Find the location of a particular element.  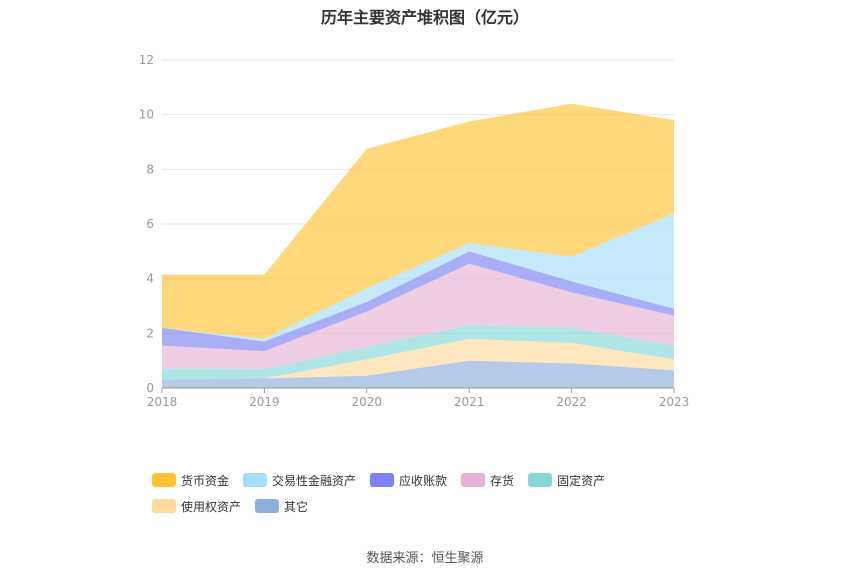

legend: 货币资金 交易性金融资产 应收账款 存货 固定资产使用权资产 其它 is located at coordinates (432, 498).